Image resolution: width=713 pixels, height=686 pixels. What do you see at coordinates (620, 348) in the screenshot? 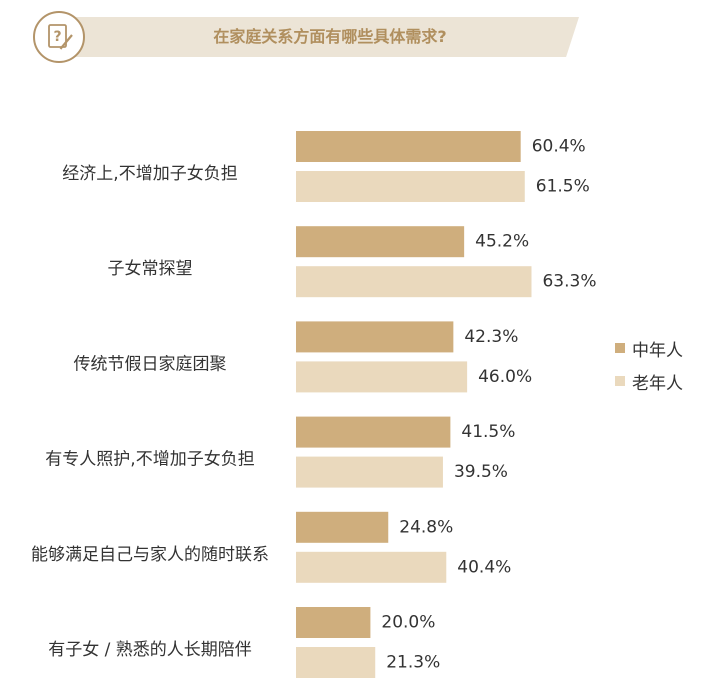
I see `legend-swatch-middle-aged` at bounding box center [620, 348].